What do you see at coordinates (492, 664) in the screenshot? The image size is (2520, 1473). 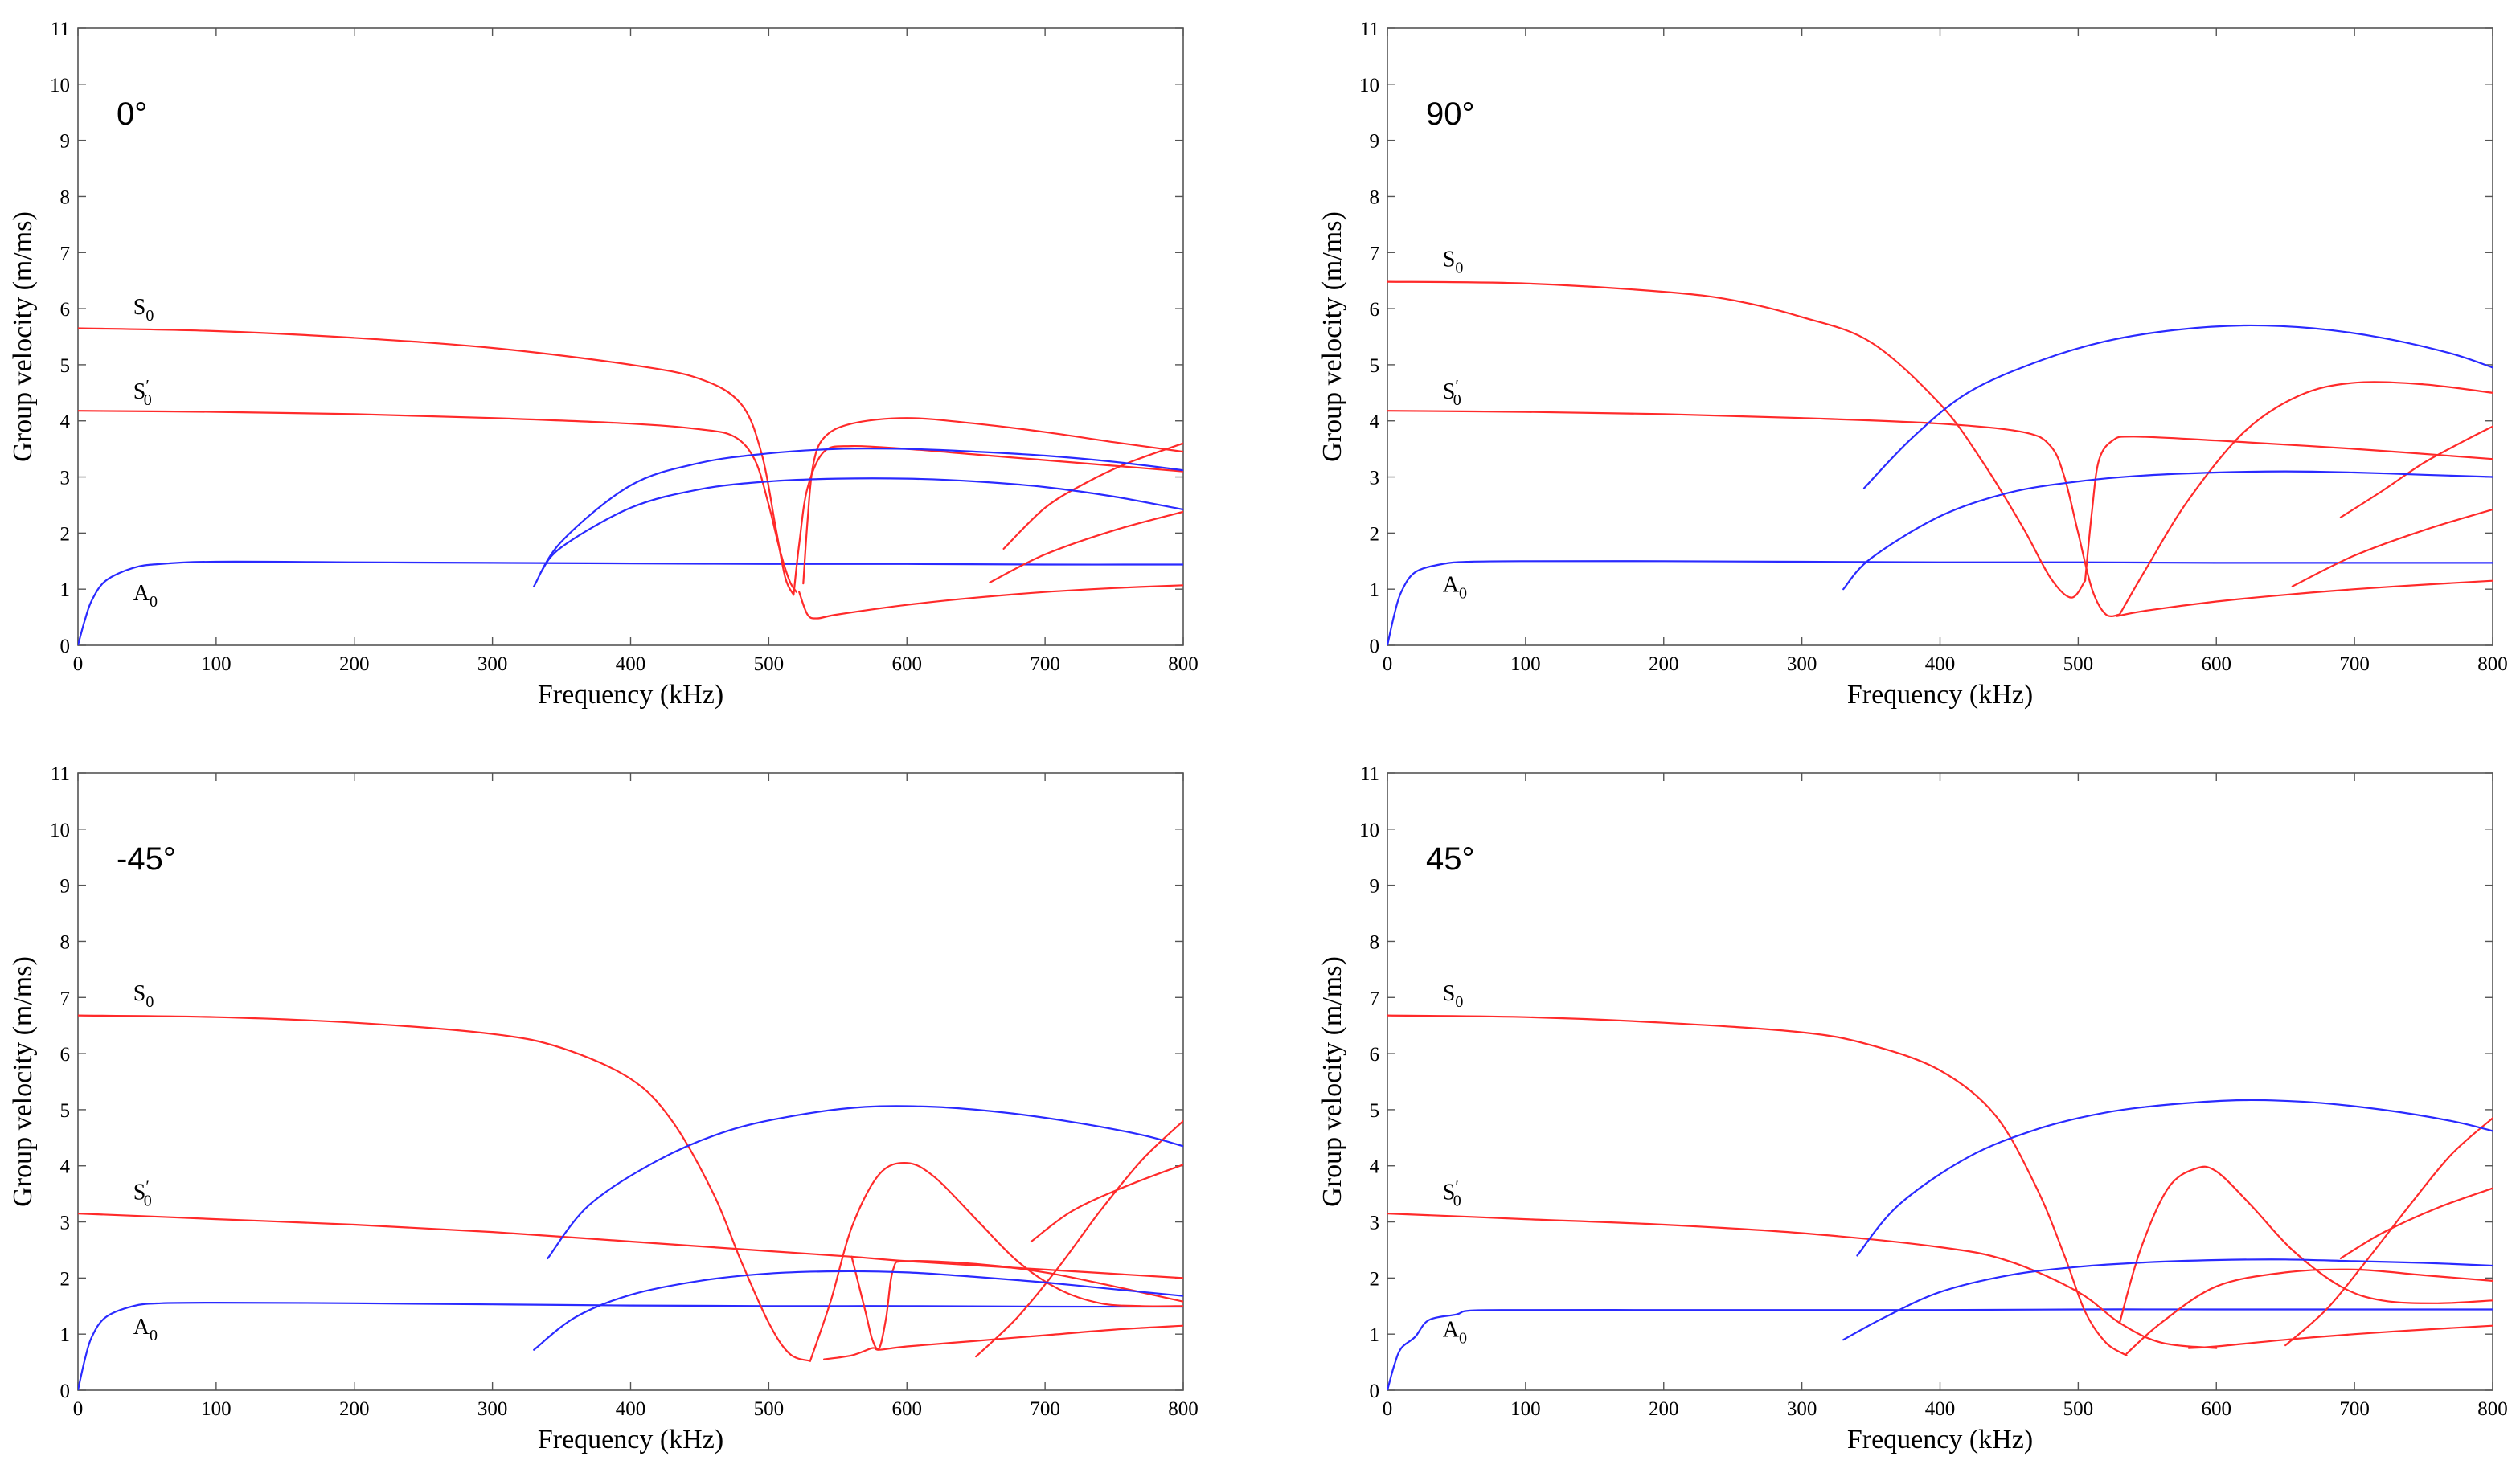 I see `x-tick-label: 300` at bounding box center [492, 664].